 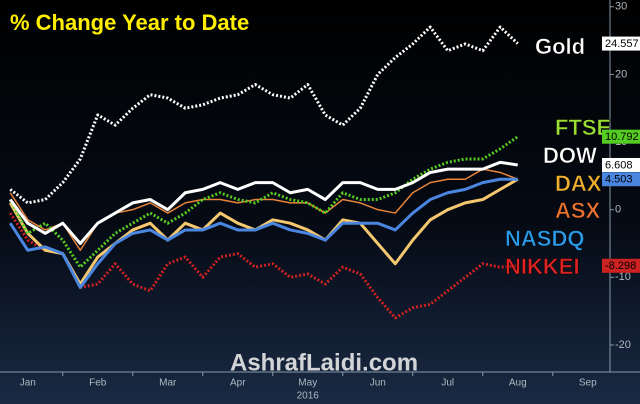 What do you see at coordinates (583, 127) in the screenshot?
I see `legend-label: FTSE` at bounding box center [583, 127].